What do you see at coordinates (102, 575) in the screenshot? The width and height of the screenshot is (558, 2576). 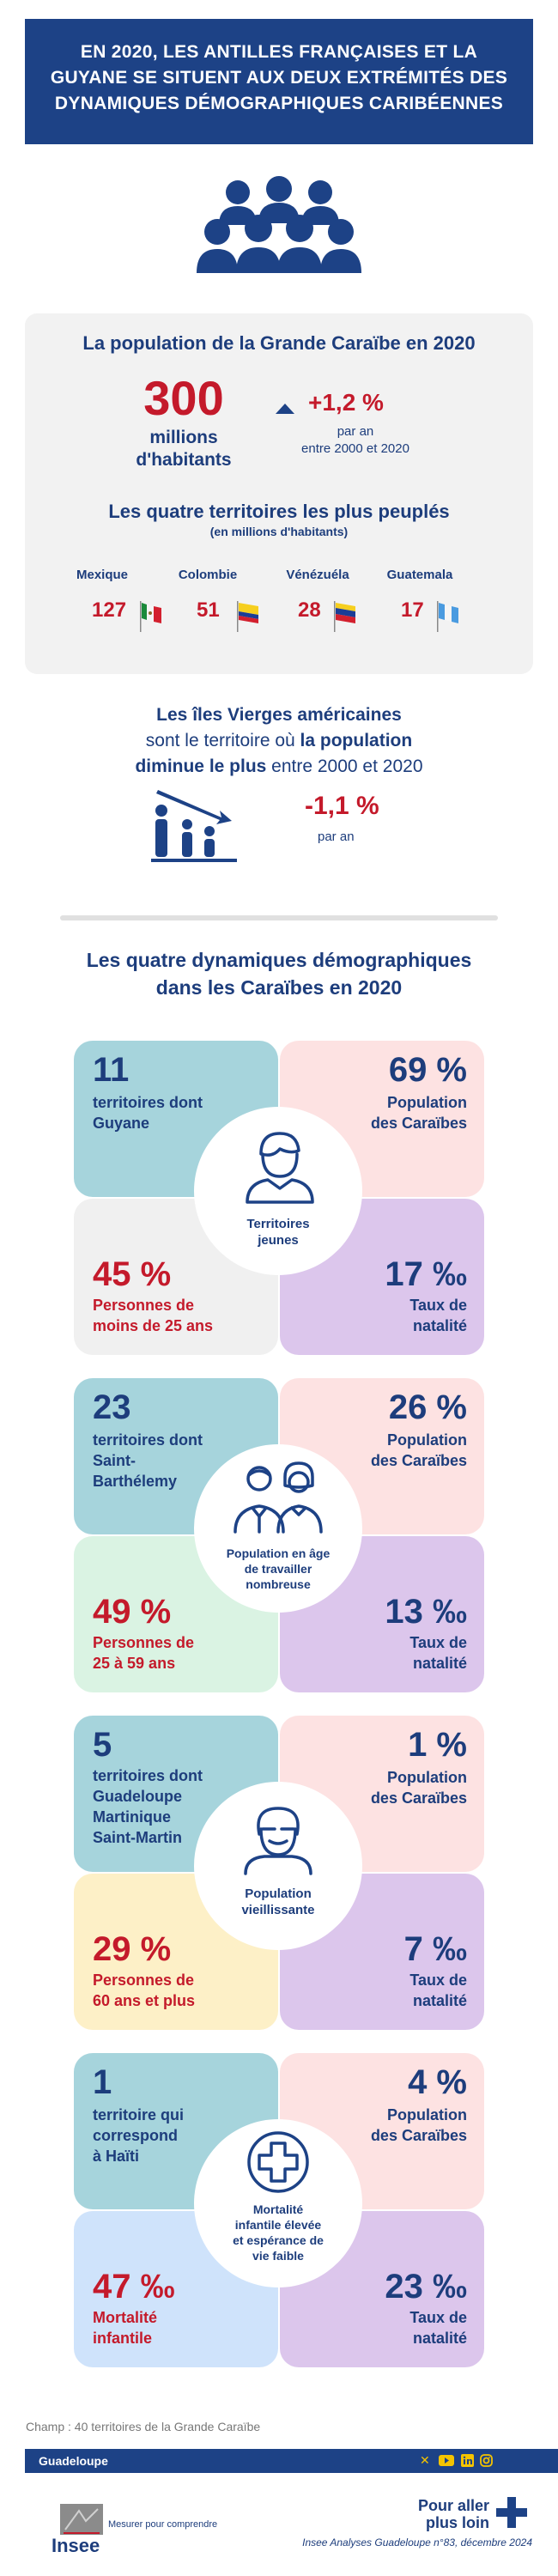 I see `country-name-mexique: Mexique` at bounding box center [102, 575].